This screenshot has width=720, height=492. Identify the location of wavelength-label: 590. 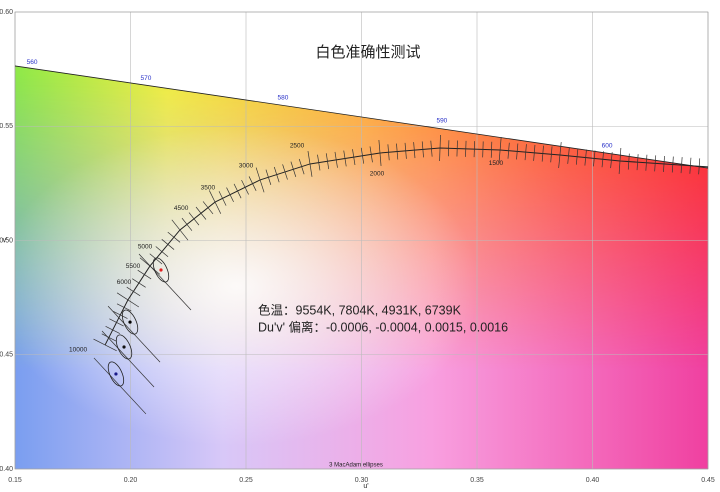
(441, 121).